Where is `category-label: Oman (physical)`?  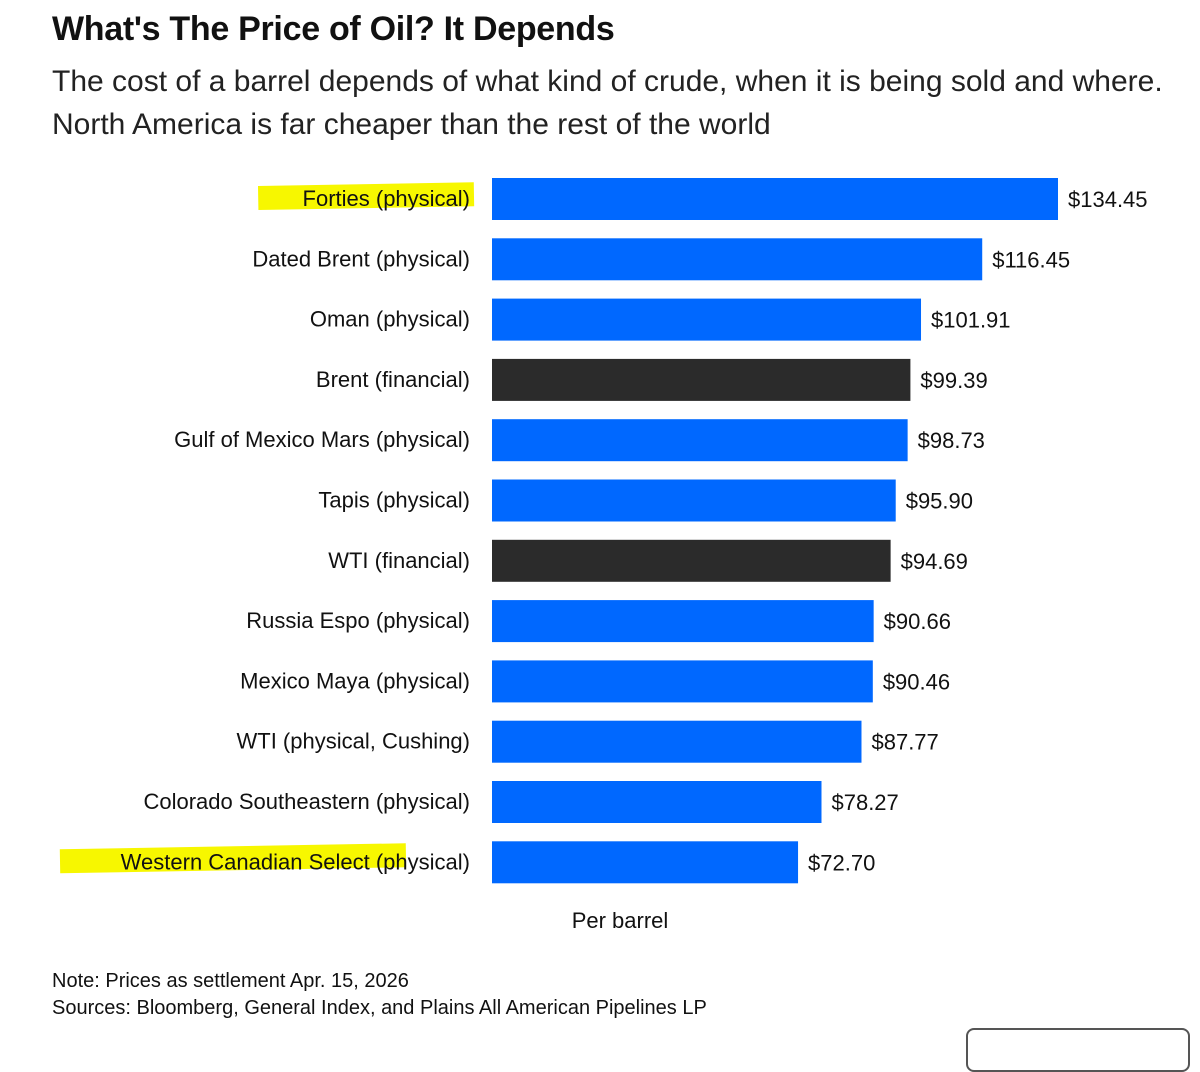
category-label: Oman (physical) is located at coordinates (390, 319).